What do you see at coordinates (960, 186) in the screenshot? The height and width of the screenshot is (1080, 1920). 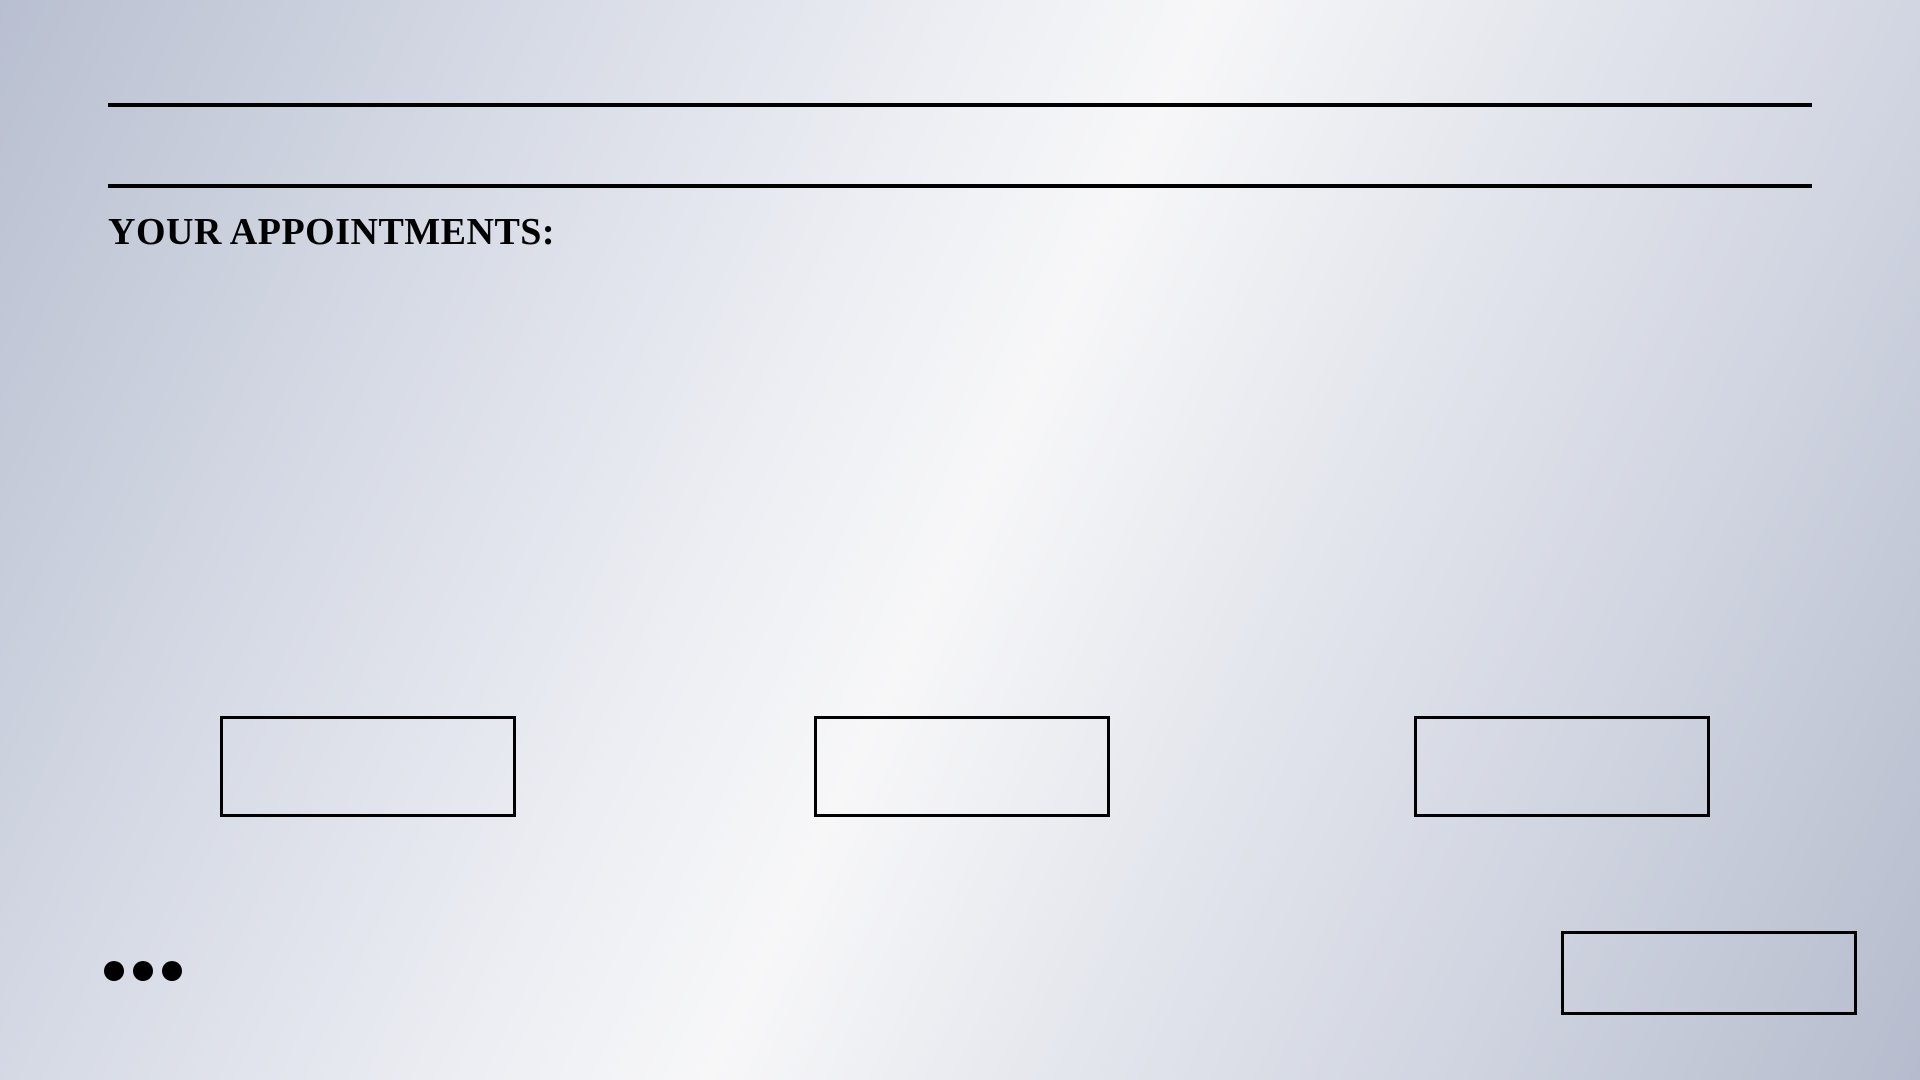 I see `header-divider` at bounding box center [960, 186].